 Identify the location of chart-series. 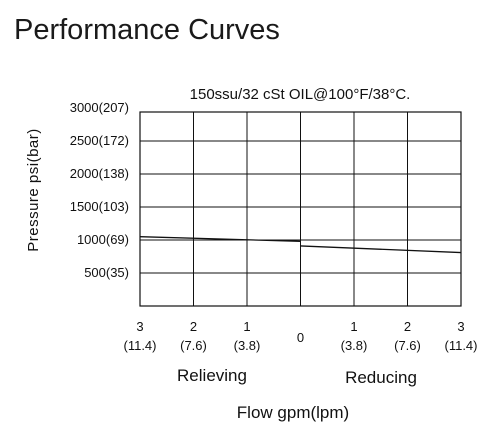
(300, 245).